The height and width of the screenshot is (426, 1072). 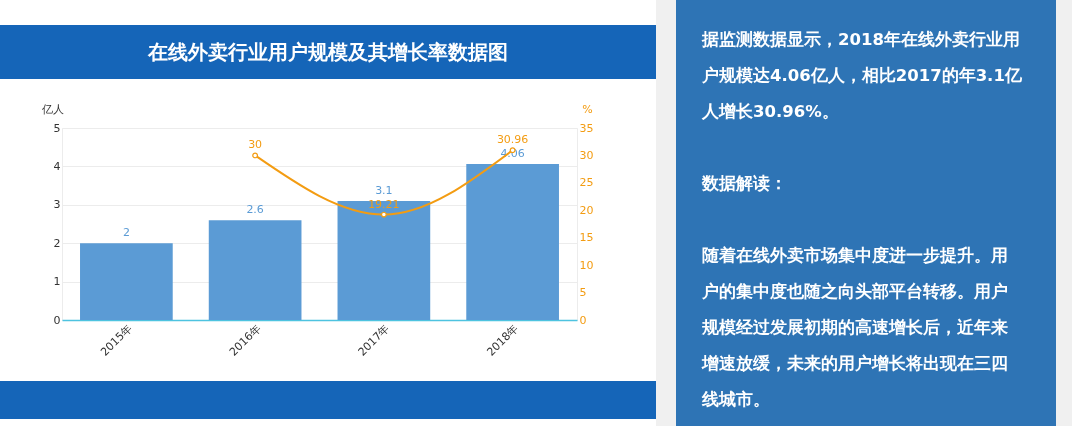 I want to click on chart-title: 在线外卖行业用户规模及其增长率数据图, so click(x=328, y=52).